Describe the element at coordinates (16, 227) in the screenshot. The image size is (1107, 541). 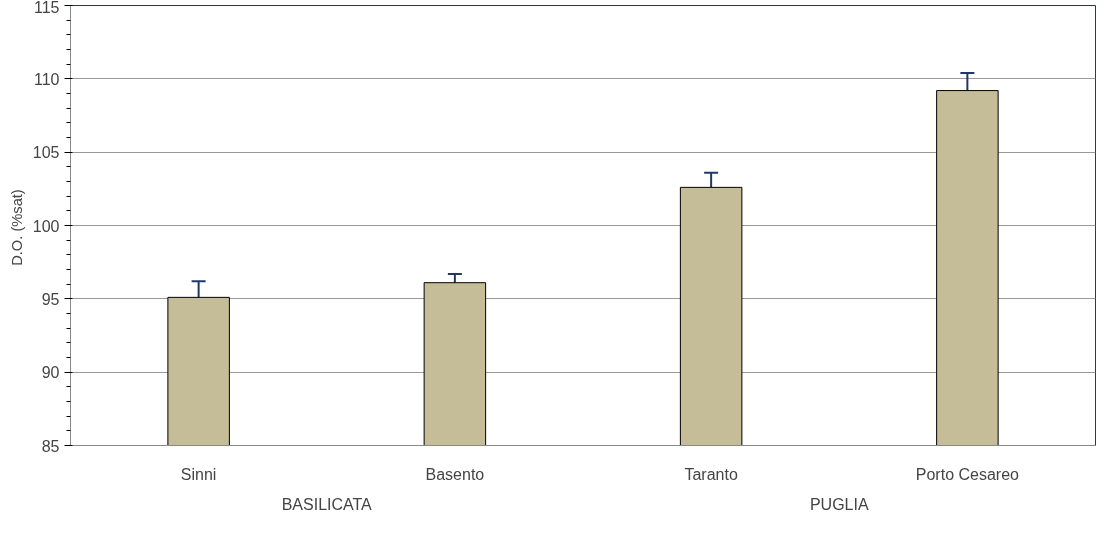
I see `y-axis-title: D.O. (%sat)` at that location.